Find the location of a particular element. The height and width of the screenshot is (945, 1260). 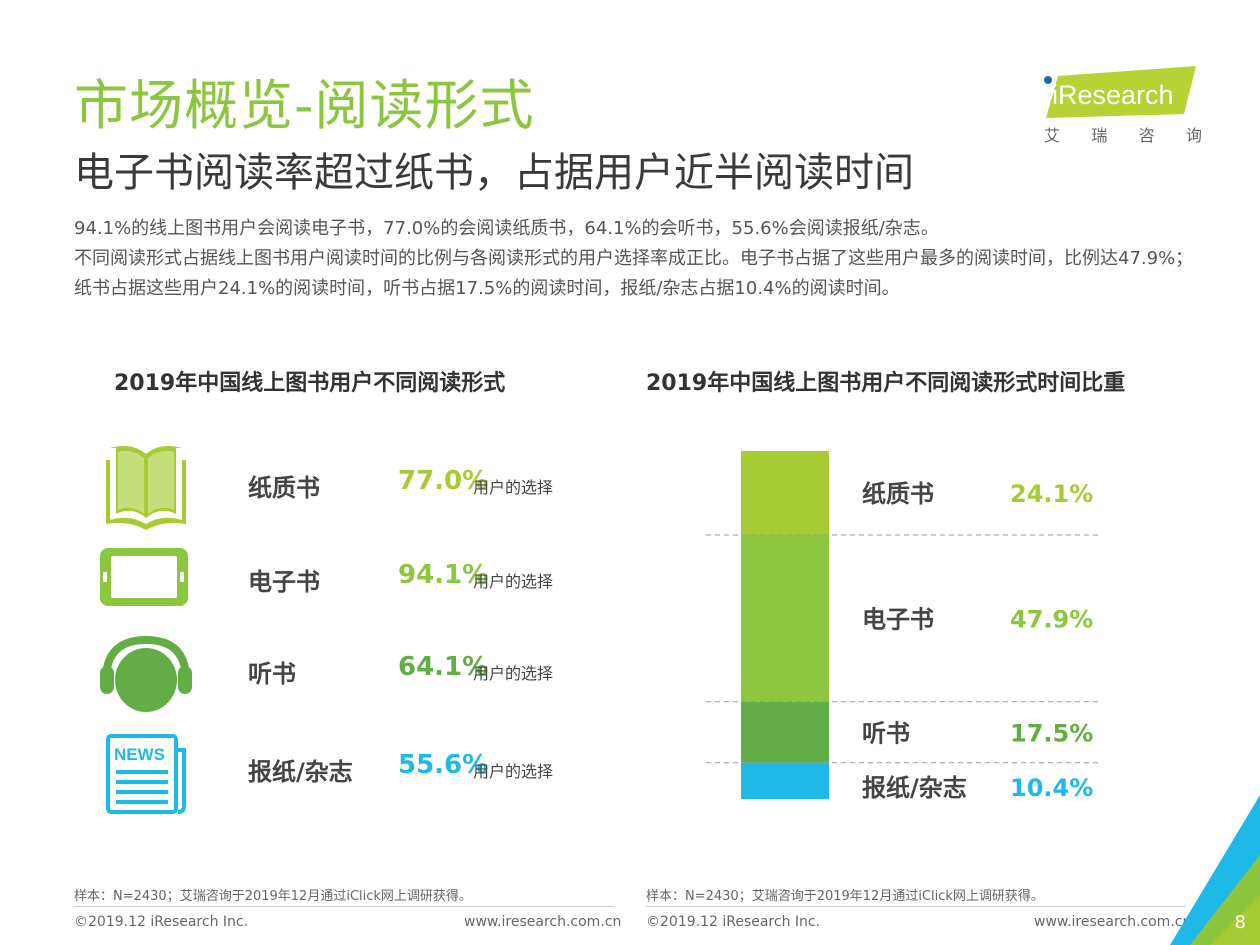

reading-form-percent: 77.0% is located at coordinates (443, 481).